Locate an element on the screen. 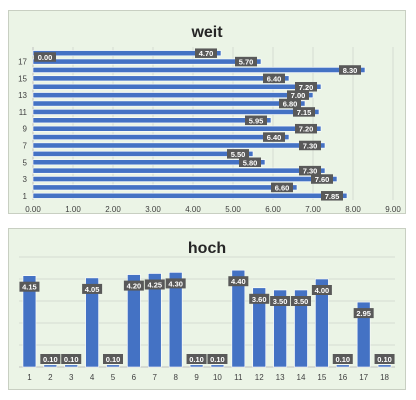  x-tick-label: 15 is located at coordinates (321, 377).